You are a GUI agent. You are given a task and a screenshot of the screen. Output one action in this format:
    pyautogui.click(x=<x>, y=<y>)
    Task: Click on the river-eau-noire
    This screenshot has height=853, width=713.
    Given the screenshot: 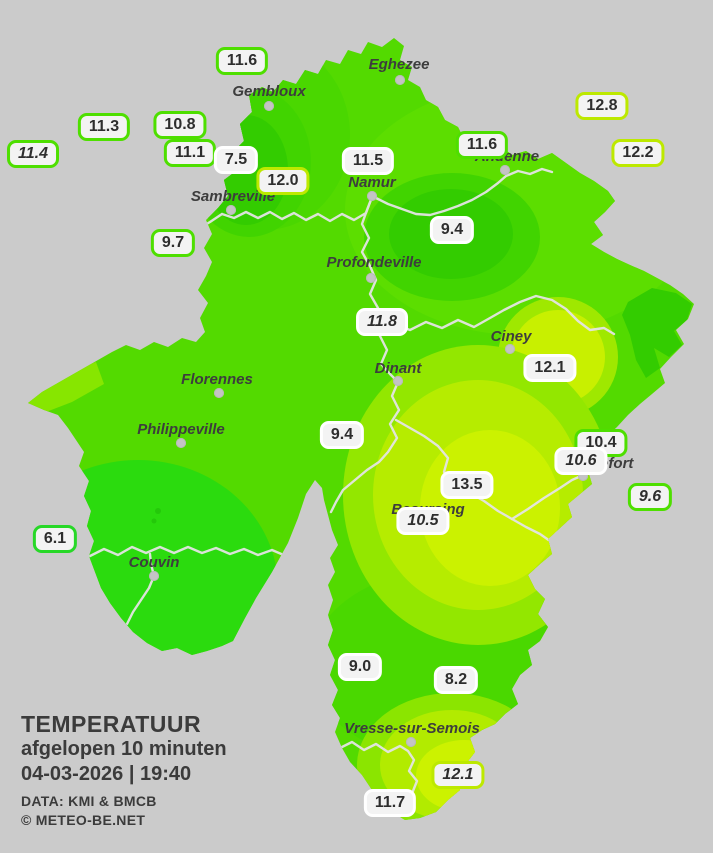 What is the action you would take?
    pyautogui.click(x=140, y=600)
    